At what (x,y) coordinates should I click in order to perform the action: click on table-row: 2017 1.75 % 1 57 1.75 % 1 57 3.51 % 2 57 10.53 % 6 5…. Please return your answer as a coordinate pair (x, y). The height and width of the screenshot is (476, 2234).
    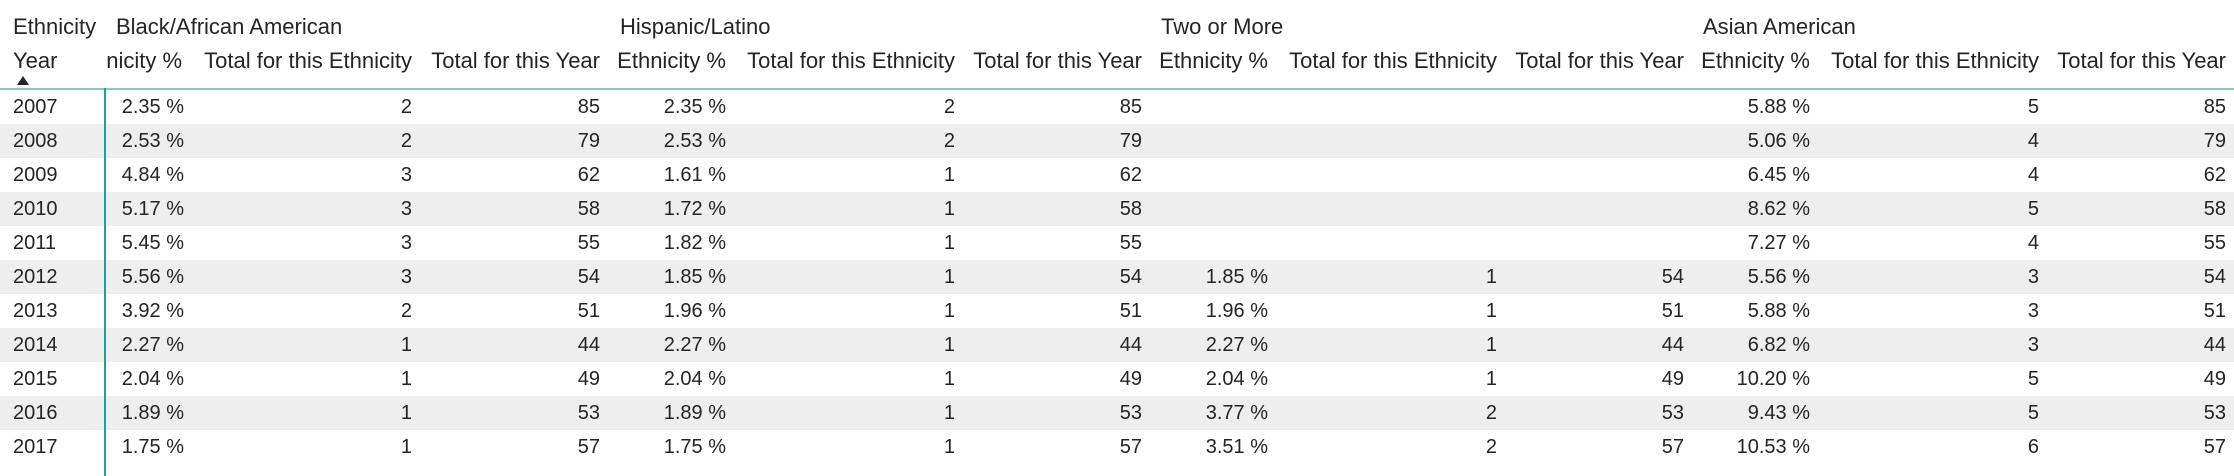
    Looking at the image, I should click on (1117, 447).